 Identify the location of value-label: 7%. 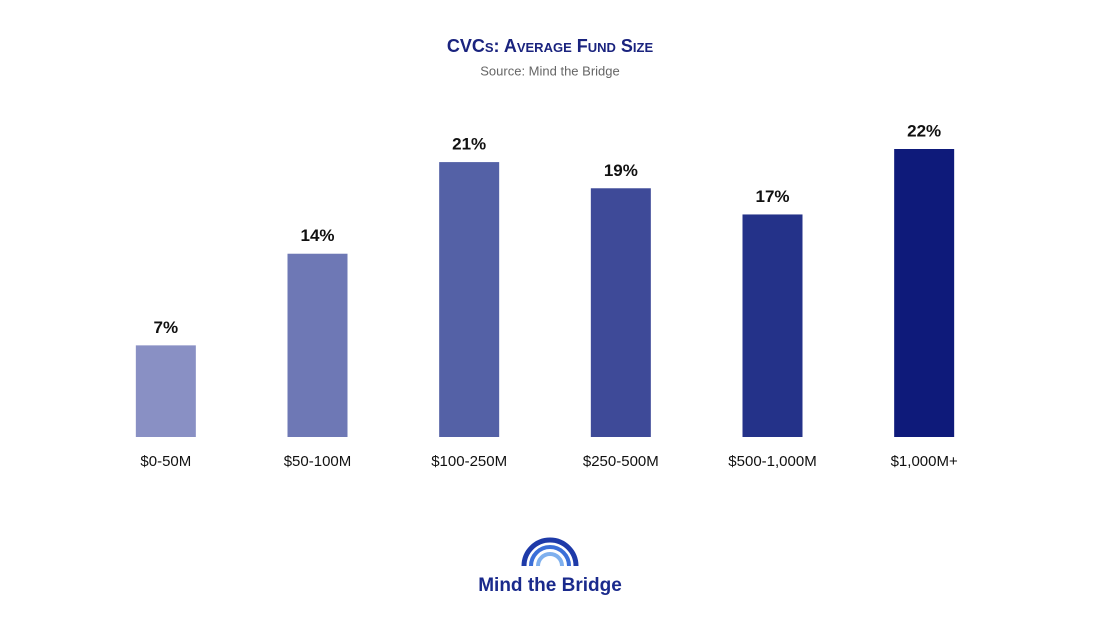
(166, 327).